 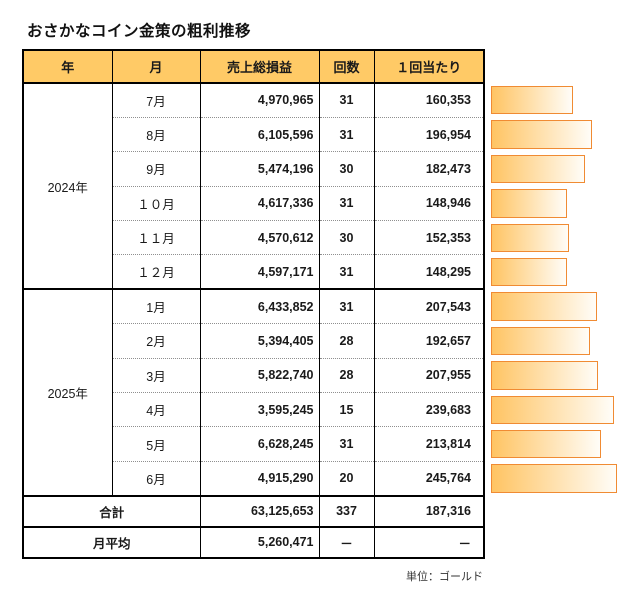 What do you see at coordinates (429, 100) in the screenshot?
I see `per-run-cell: 160,353` at bounding box center [429, 100].